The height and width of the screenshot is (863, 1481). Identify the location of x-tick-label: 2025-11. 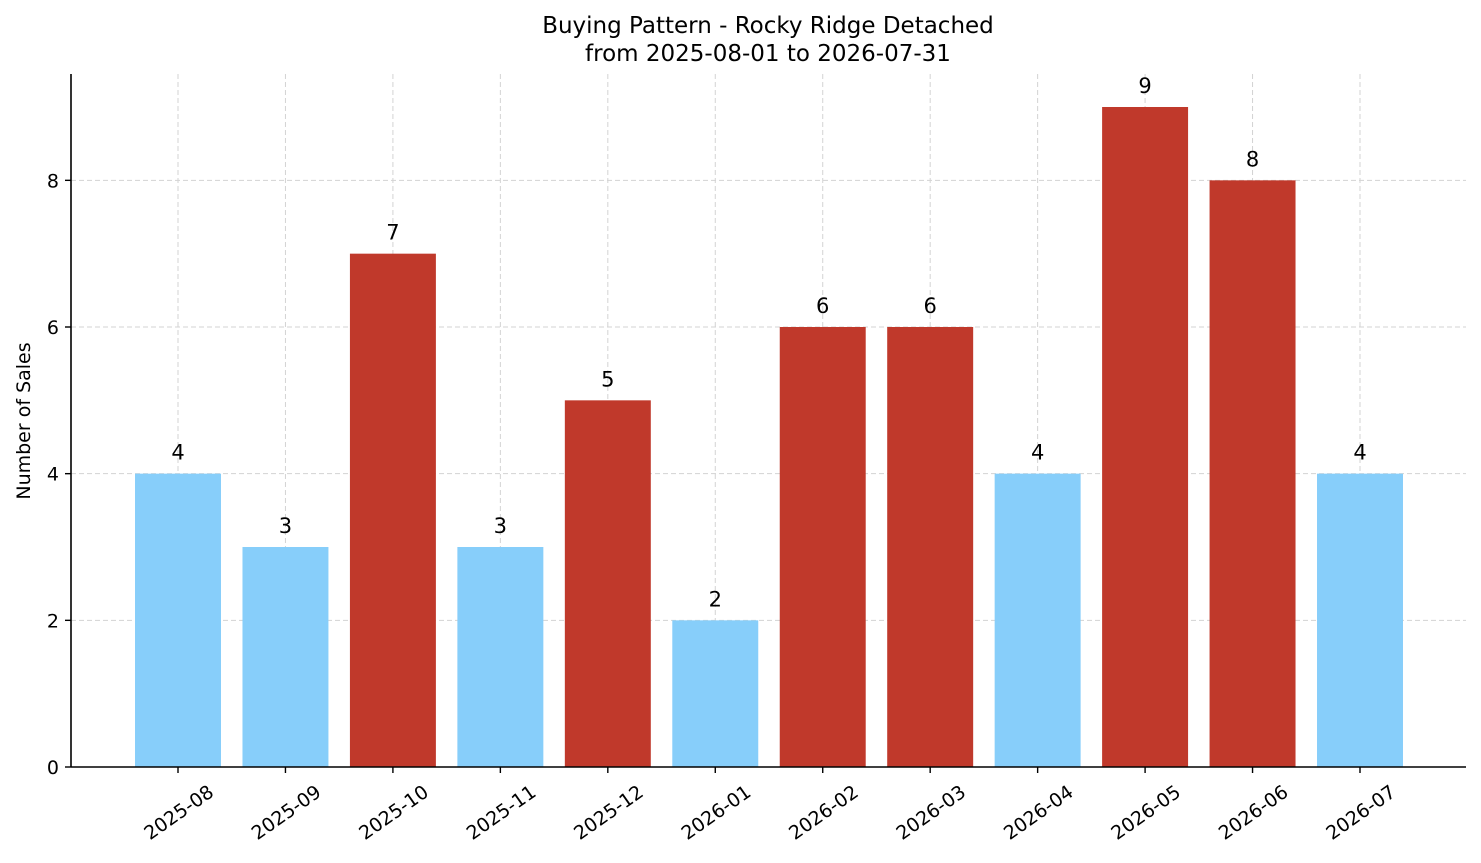
(502, 813).